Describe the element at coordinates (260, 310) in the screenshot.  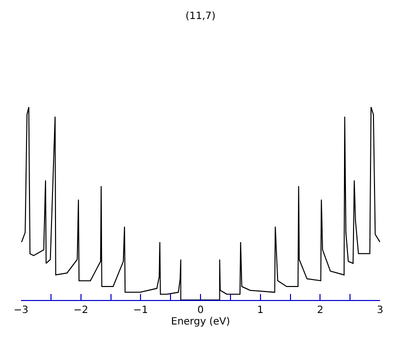
I see `x-tick-label: 1` at that location.